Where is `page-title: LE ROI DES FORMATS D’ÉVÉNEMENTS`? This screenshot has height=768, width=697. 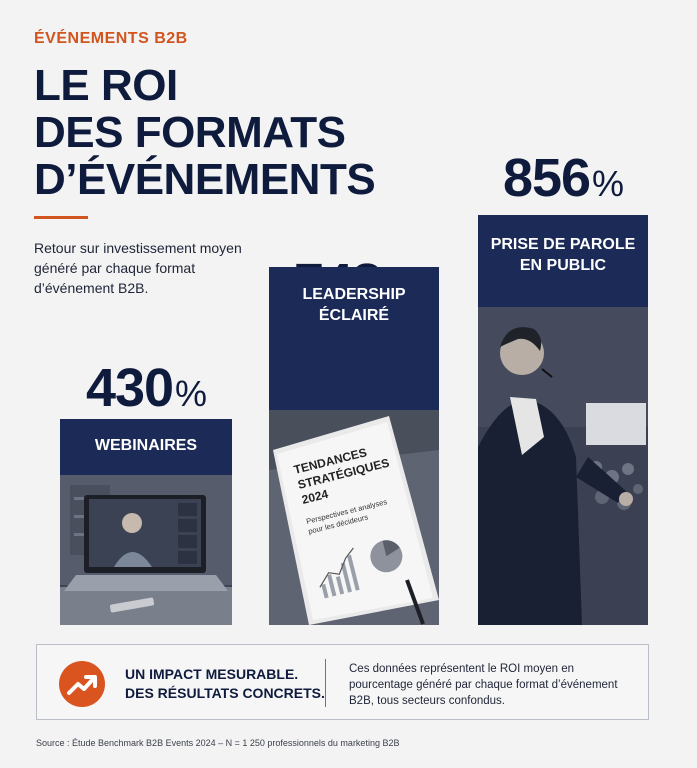 page-title: LE ROI DES FORMATS D’ÉVÉNEMENTS is located at coordinates (205, 132).